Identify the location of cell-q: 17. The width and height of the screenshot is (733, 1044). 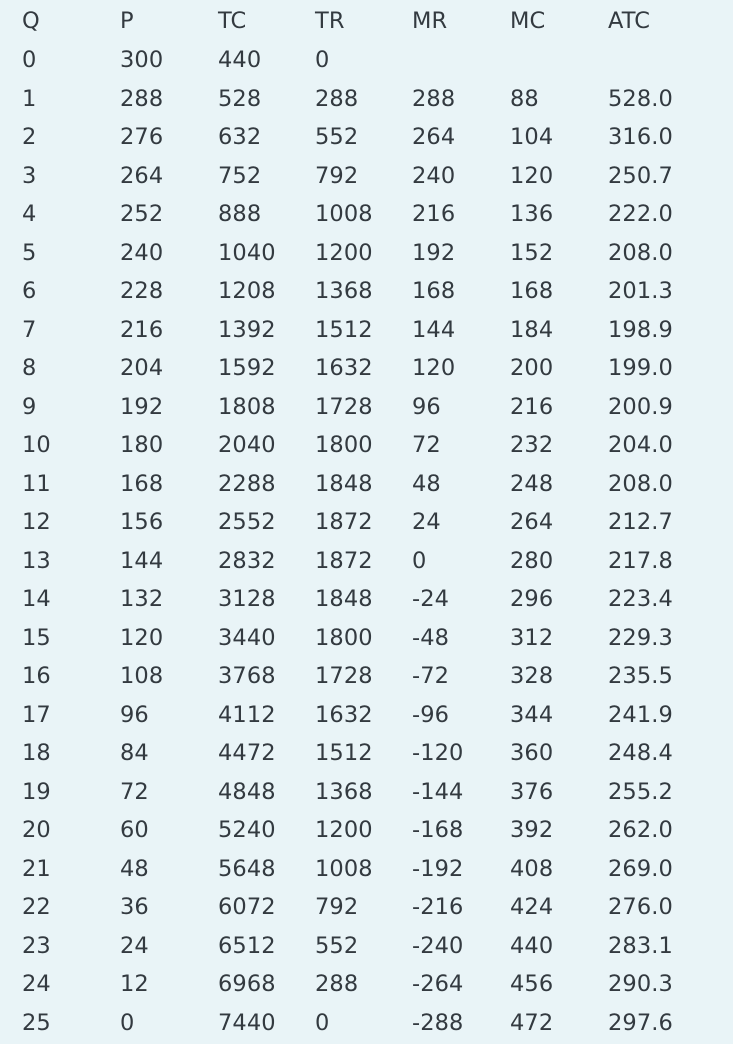
(36, 714).